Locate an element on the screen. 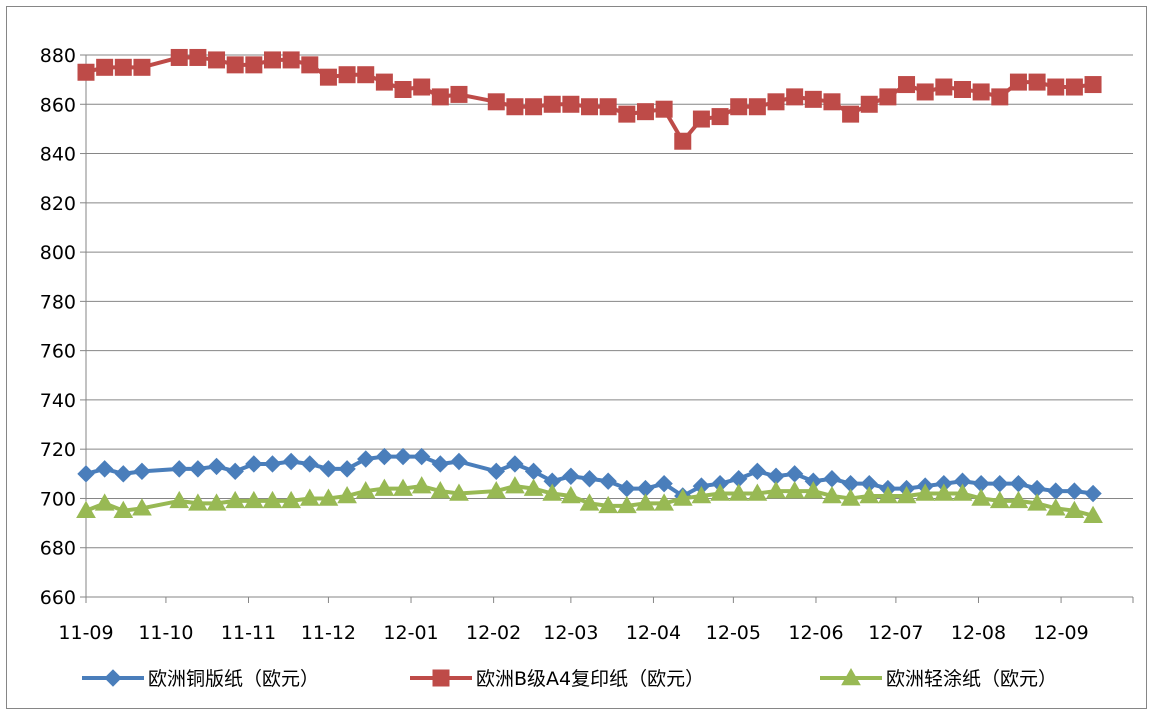 This screenshot has height=715, width=1153. x-tick-label: 12-09 is located at coordinates (1060, 633).